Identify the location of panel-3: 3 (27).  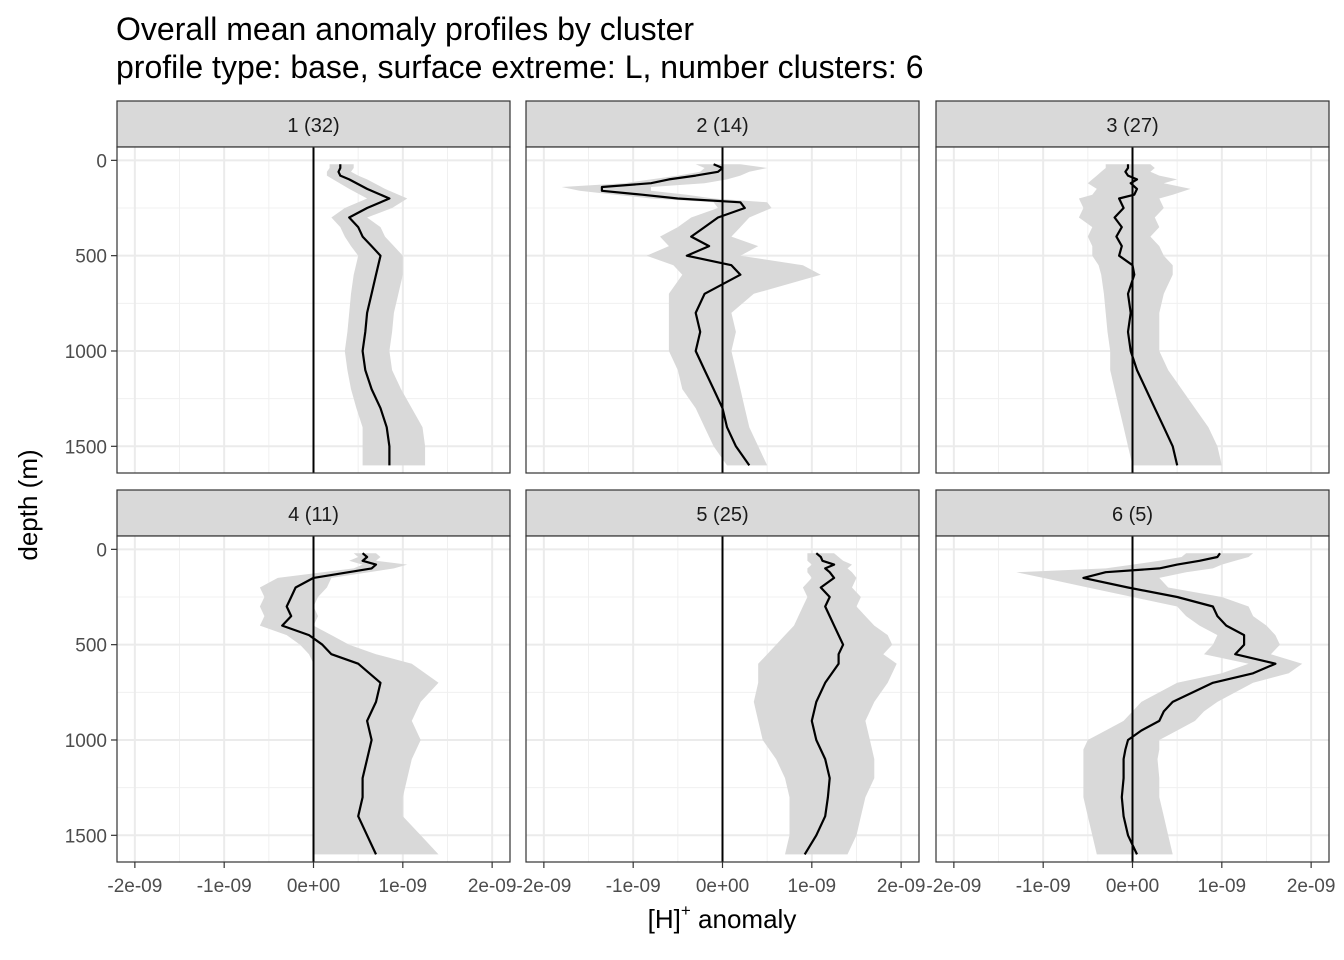
(1132, 287).